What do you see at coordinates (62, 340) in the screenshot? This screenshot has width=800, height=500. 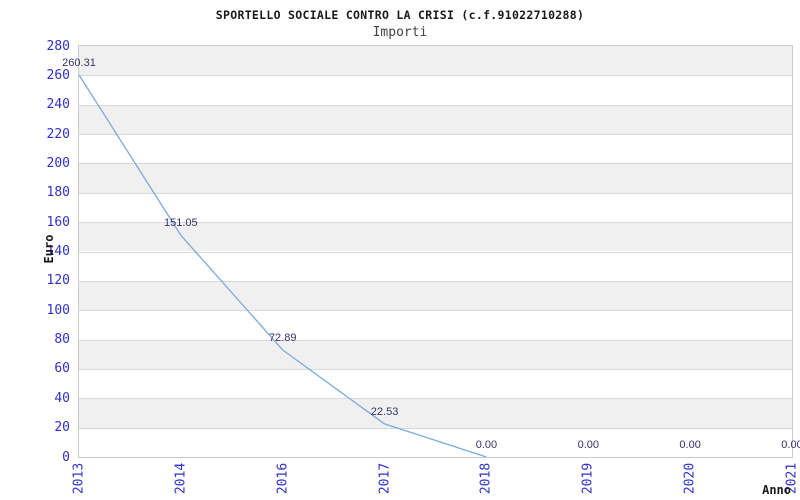 I see `y-tick-label: 80` at bounding box center [62, 340].